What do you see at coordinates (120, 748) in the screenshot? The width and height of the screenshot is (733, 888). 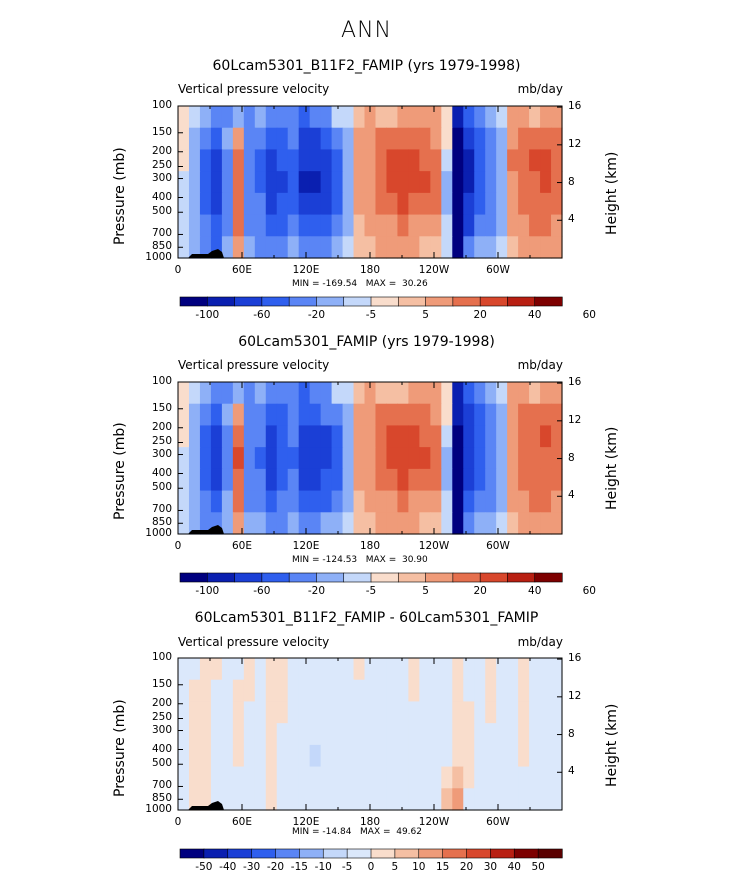 I see `panel-3-ylabel: Pressure (mb)` at bounding box center [120, 748].